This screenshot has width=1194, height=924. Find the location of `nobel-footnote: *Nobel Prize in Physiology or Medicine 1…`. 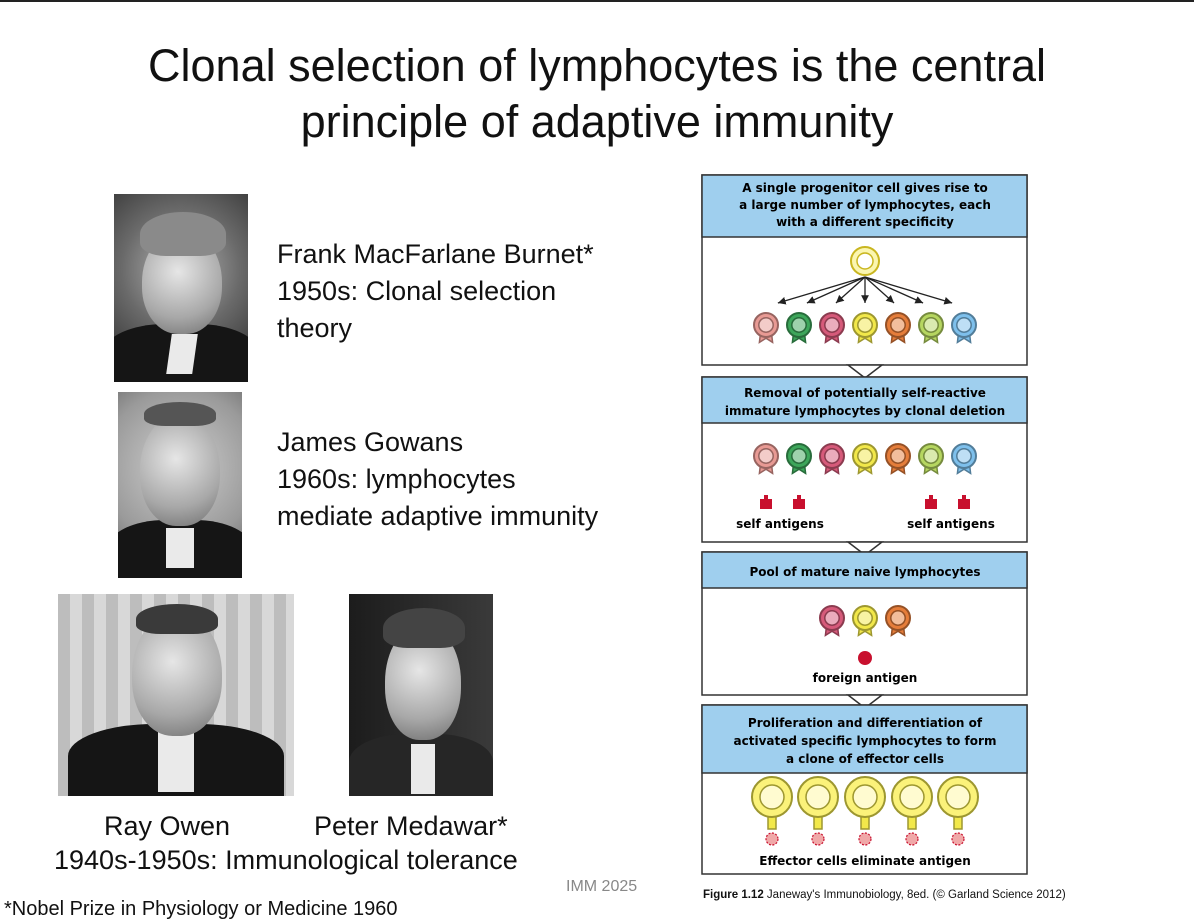

nobel-footnote: *Nobel Prize in Physiology or Medicine 1… is located at coordinates (201, 909).